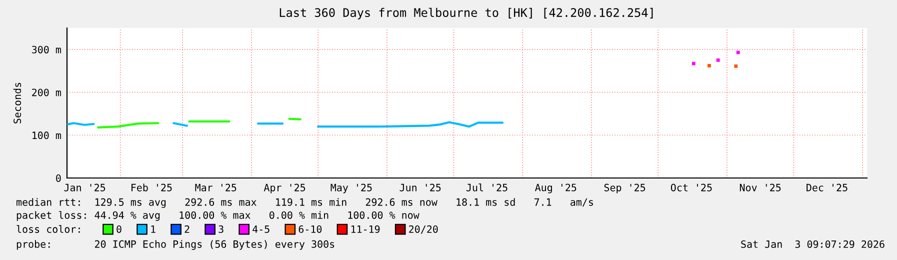 The height and width of the screenshot is (260, 897). I want to click on x-tick-label: Nov '25, so click(760, 188).